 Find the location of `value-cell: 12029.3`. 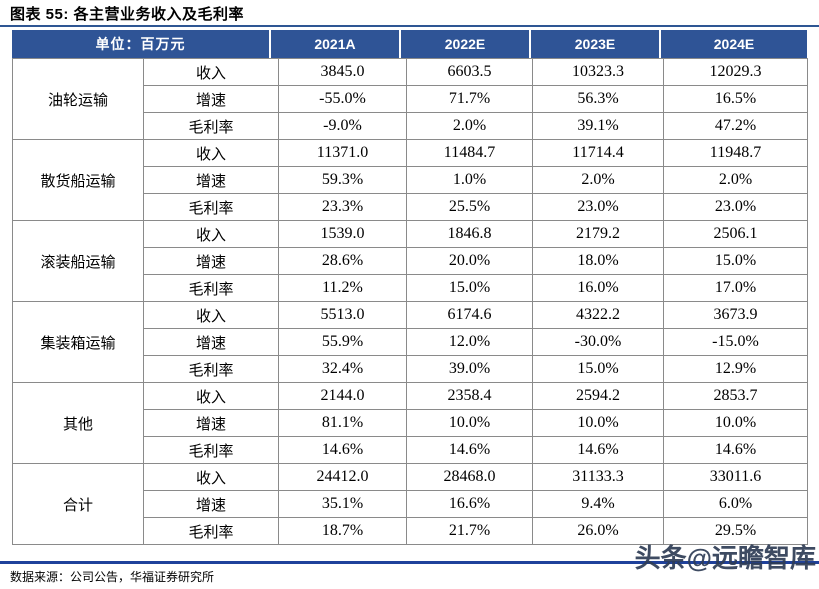

value-cell: 12029.3 is located at coordinates (735, 72).